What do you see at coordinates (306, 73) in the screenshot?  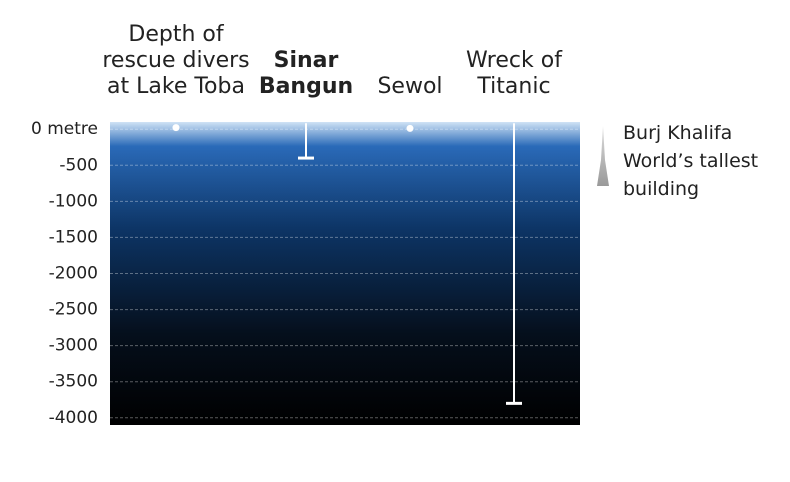 I see `category-label: Sinar Bangun` at bounding box center [306, 73].